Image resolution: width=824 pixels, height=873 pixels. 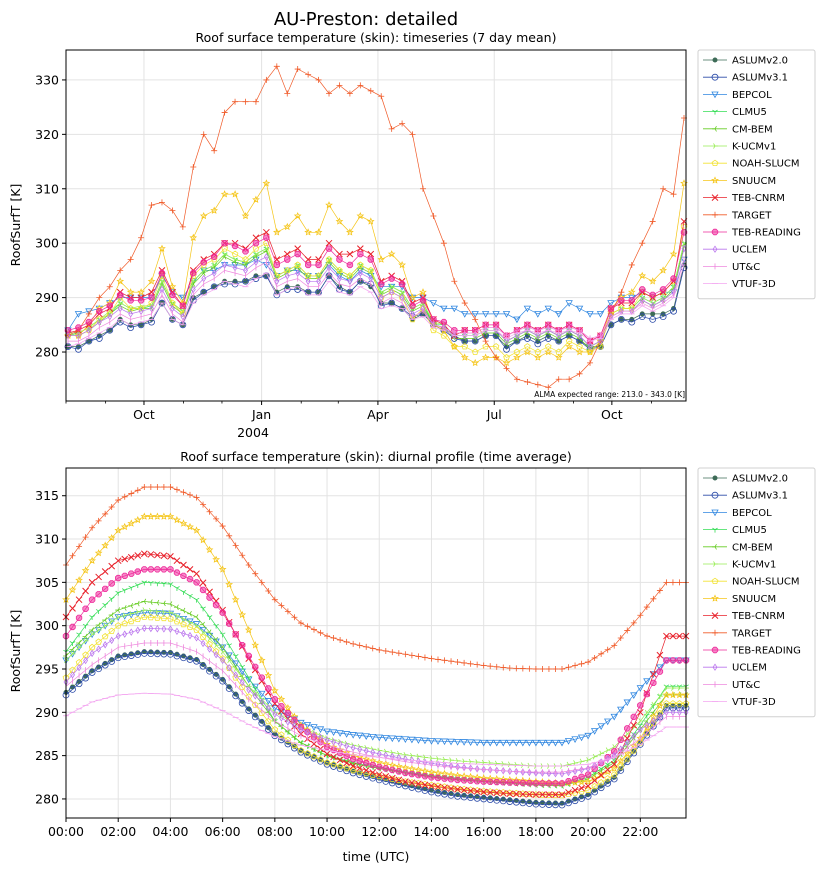 What do you see at coordinates (376, 300) in the screenshot?
I see `series-line-ut-c` at bounding box center [376, 300].